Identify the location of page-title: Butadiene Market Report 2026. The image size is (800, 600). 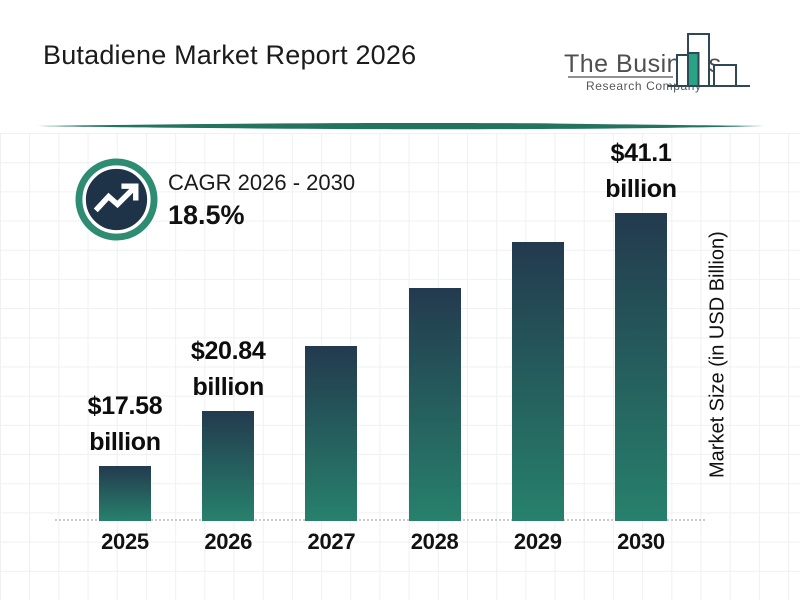
(230, 55).